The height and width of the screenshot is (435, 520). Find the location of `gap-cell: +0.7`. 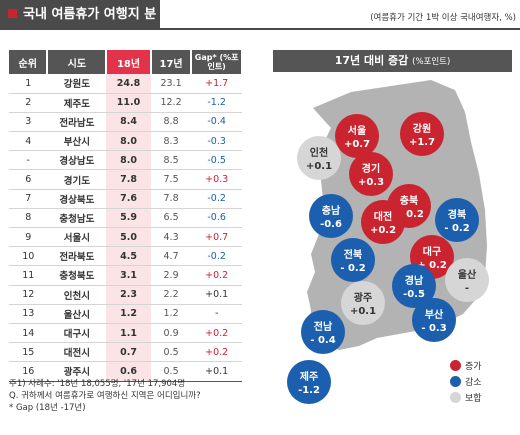

gap-cell: +0.7 is located at coordinates (216, 237).